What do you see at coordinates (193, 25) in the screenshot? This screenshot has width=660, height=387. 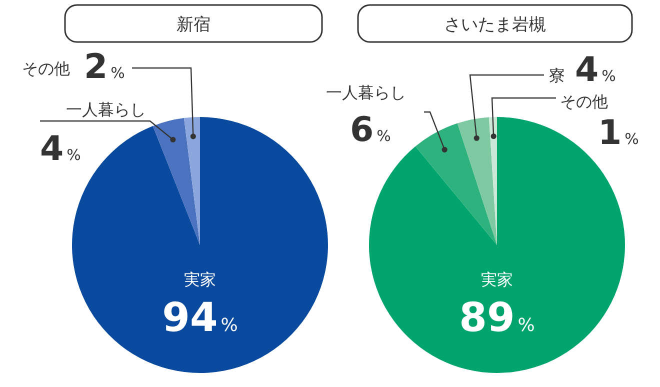 I see `chart-title: 新宿` at bounding box center [193, 25].